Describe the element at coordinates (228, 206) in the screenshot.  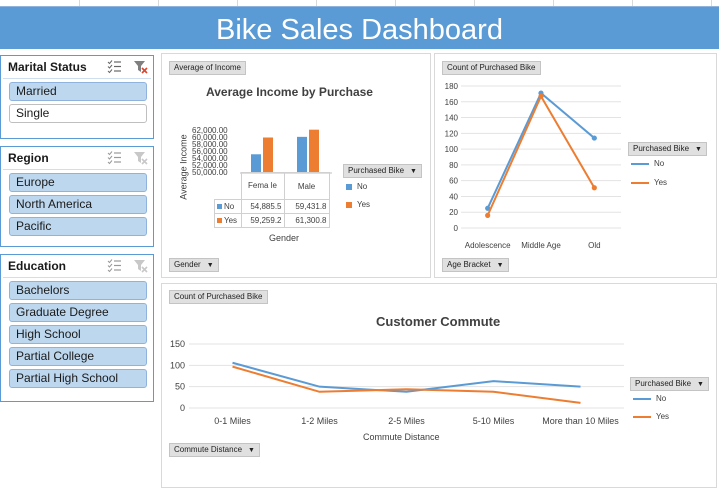
I see `table-row-label: No` at that location.